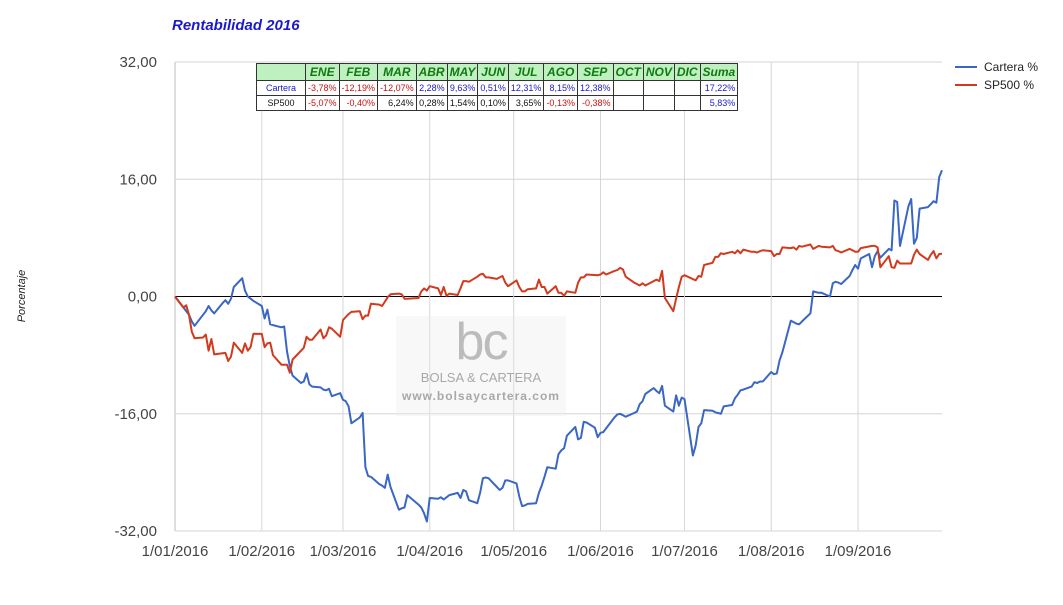 This screenshot has width=1063, height=605. What do you see at coordinates (1011, 67) in the screenshot?
I see `legend-label: Cartera %` at bounding box center [1011, 67].